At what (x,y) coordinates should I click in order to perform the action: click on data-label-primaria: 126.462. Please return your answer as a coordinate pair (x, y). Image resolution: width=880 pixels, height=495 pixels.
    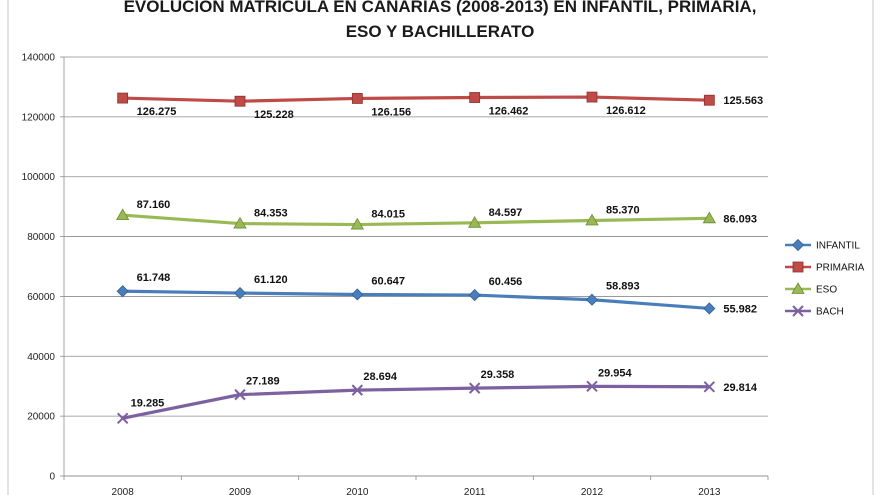
    Looking at the image, I should click on (509, 112).